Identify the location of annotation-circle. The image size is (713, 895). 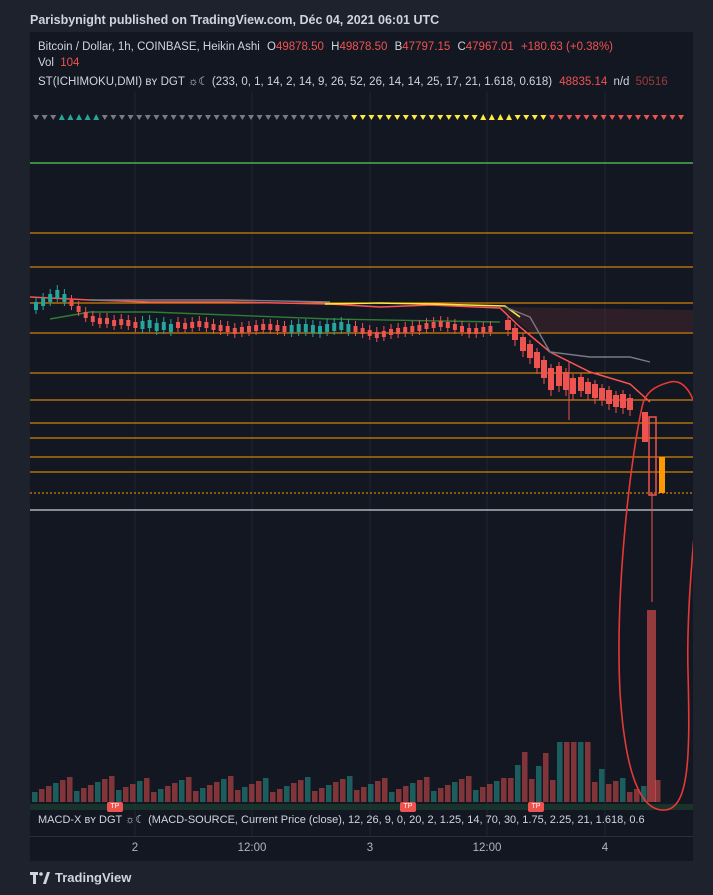
(655, 595).